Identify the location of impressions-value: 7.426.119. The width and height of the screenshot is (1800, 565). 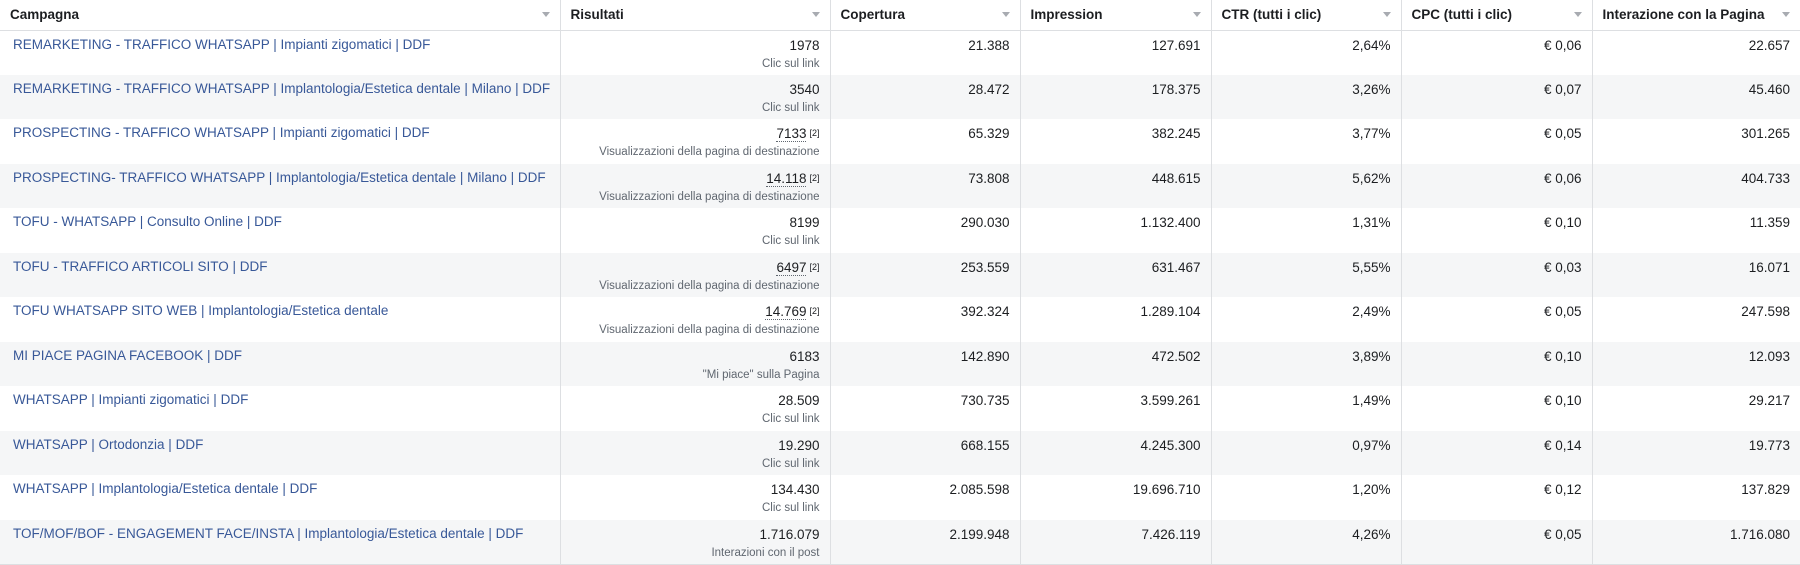
(1171, 534).